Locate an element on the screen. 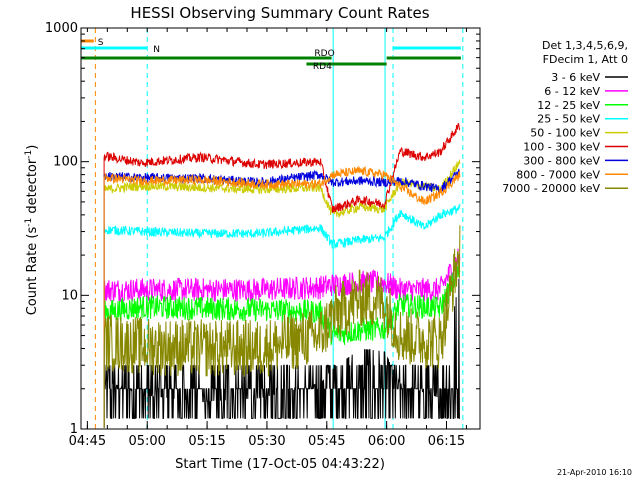 Image resolution: width=640 pixels, height=480 pixels. legend-entry-label: 12 - 25 keV is located at coordinates (568, 105).